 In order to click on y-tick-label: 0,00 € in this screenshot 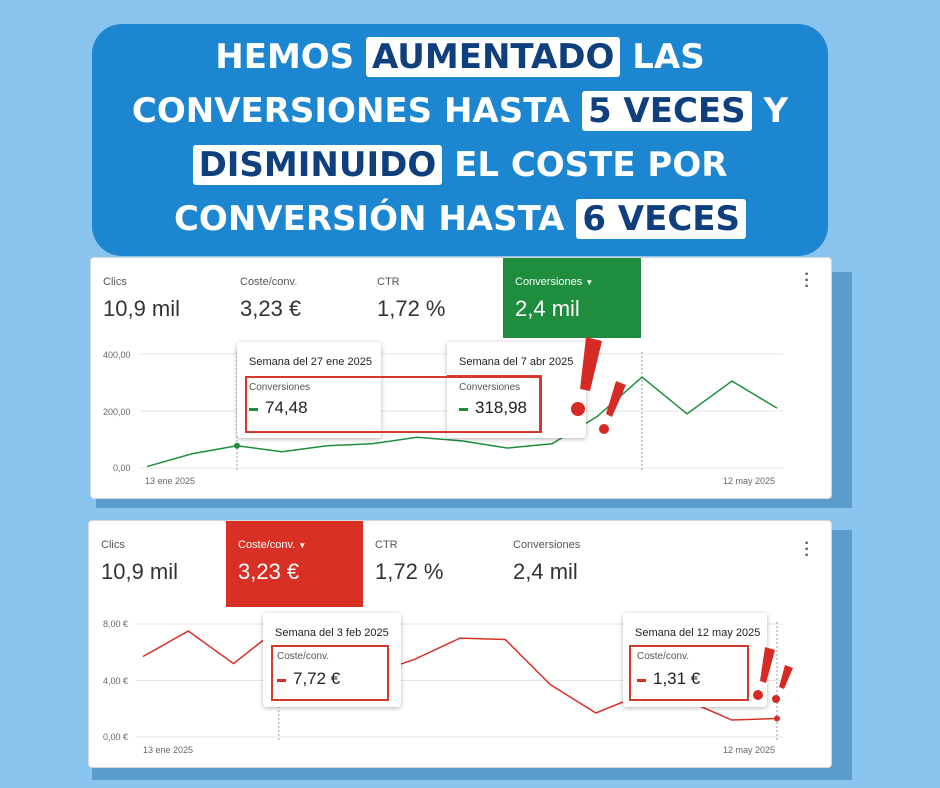, I will do `click(116, 737)`.